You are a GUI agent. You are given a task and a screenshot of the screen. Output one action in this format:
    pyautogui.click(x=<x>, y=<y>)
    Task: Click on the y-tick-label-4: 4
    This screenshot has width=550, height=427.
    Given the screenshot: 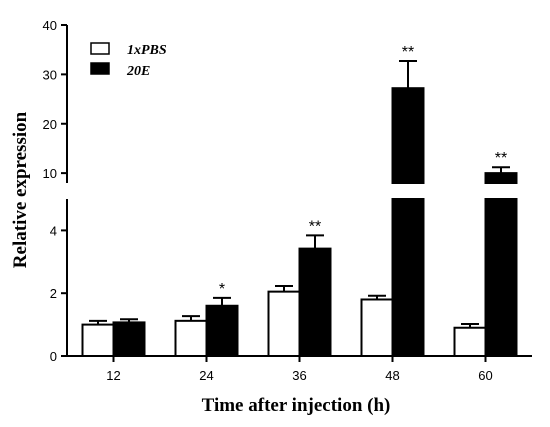 What is the action you would take?
    pyautogui.click(x=53, y=230)
    